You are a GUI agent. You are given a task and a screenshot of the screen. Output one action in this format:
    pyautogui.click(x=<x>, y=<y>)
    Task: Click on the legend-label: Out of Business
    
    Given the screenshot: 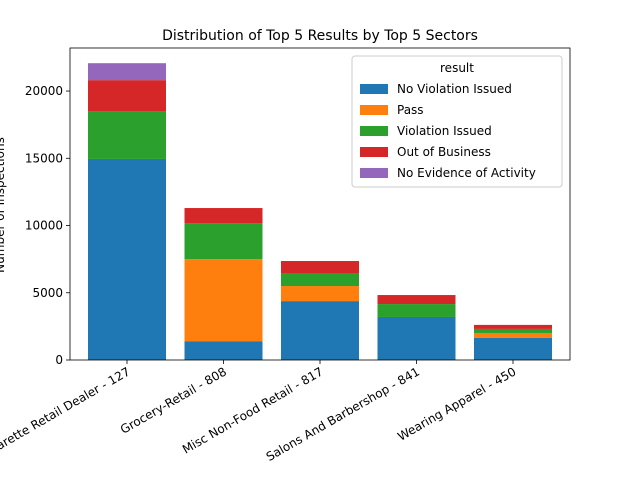 What is the action you would take?
    pyautogui.click(x=444, y=152)
    